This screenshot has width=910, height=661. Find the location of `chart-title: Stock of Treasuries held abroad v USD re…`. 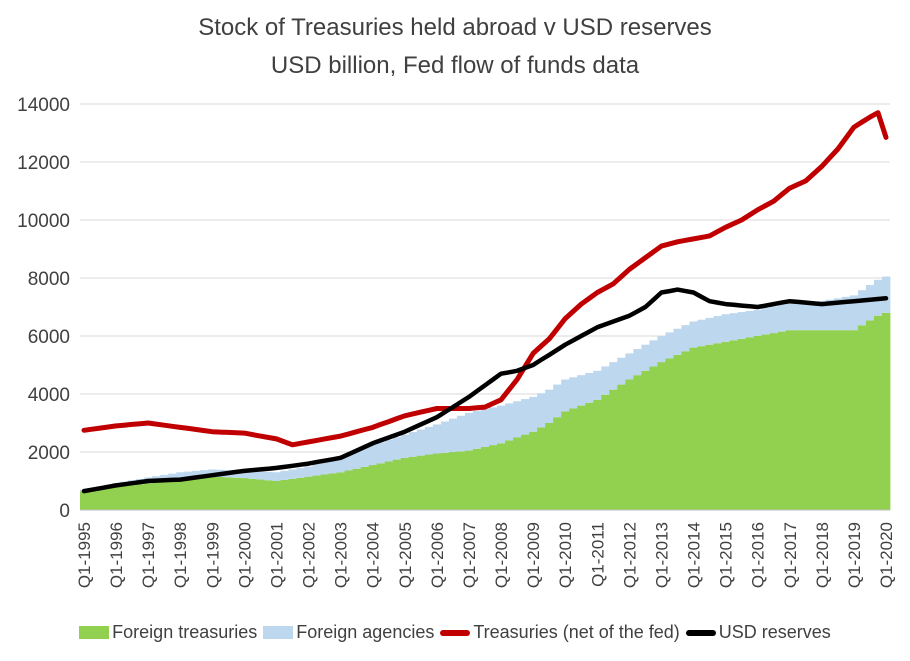

chart-title: Stock of Treasuries held abroad v USD re… is located at coordinates (455, 27).